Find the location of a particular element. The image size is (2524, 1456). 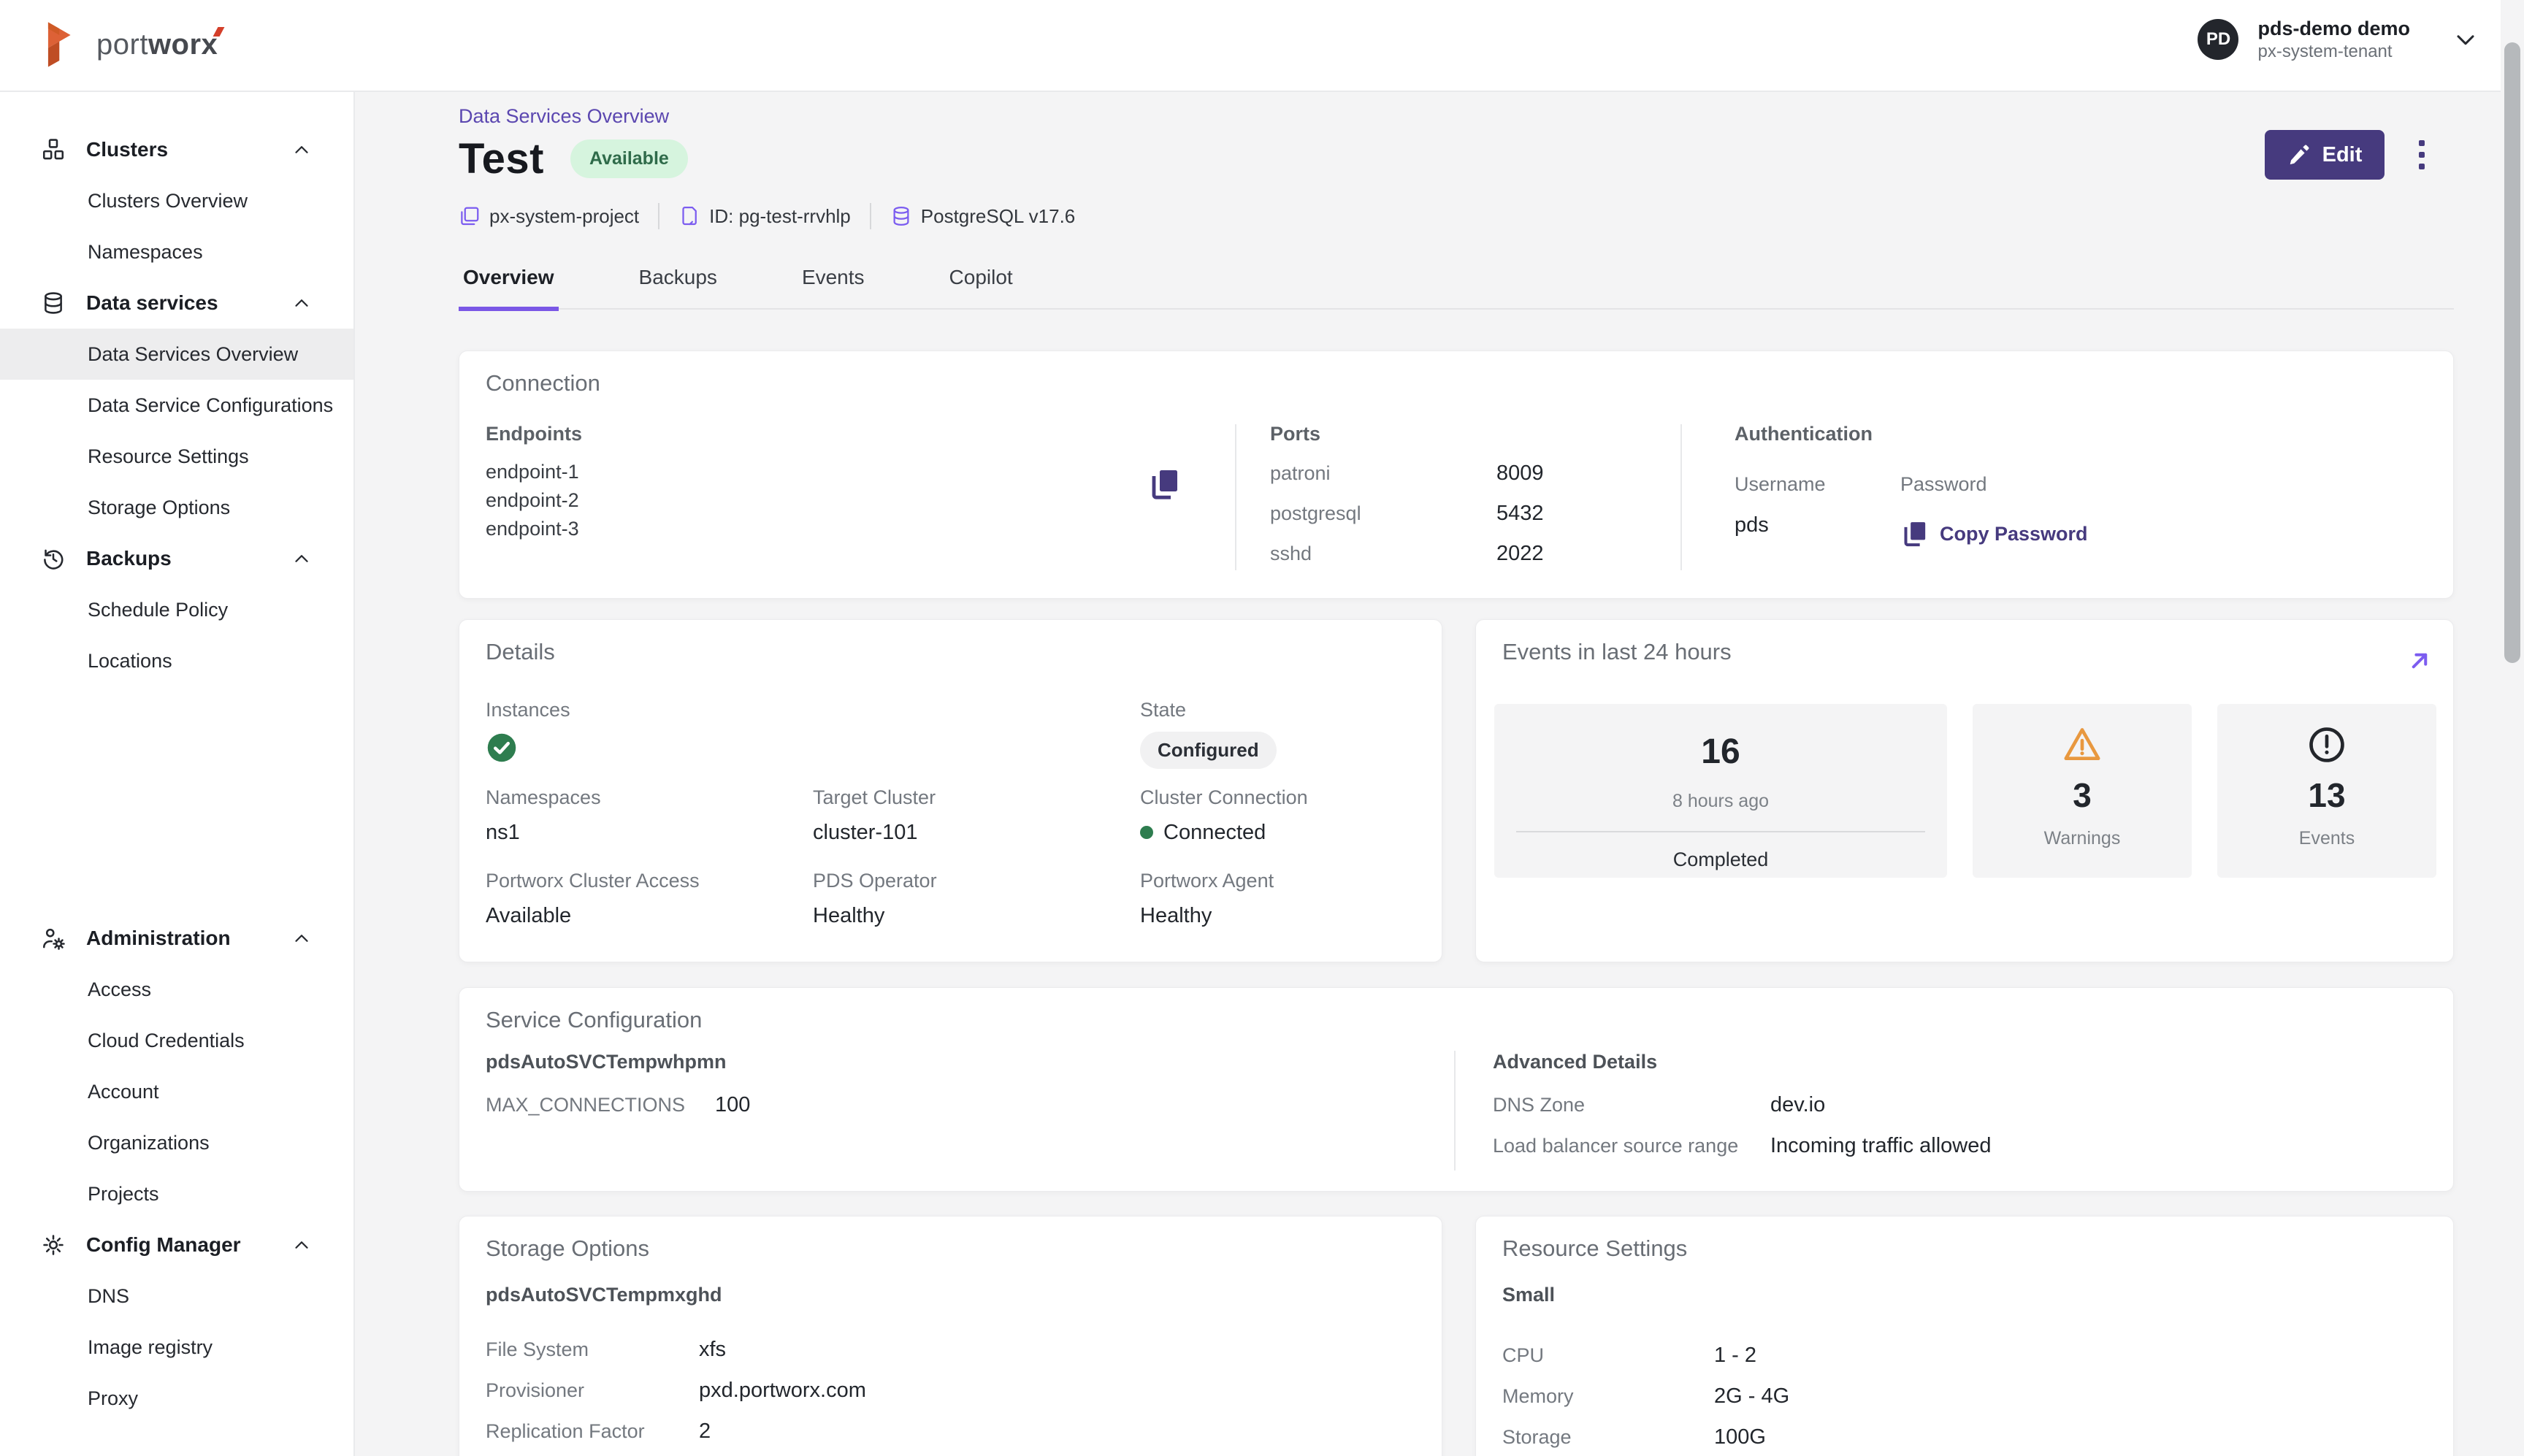

portworx-logo-icon is located at coordinates (59, 44).